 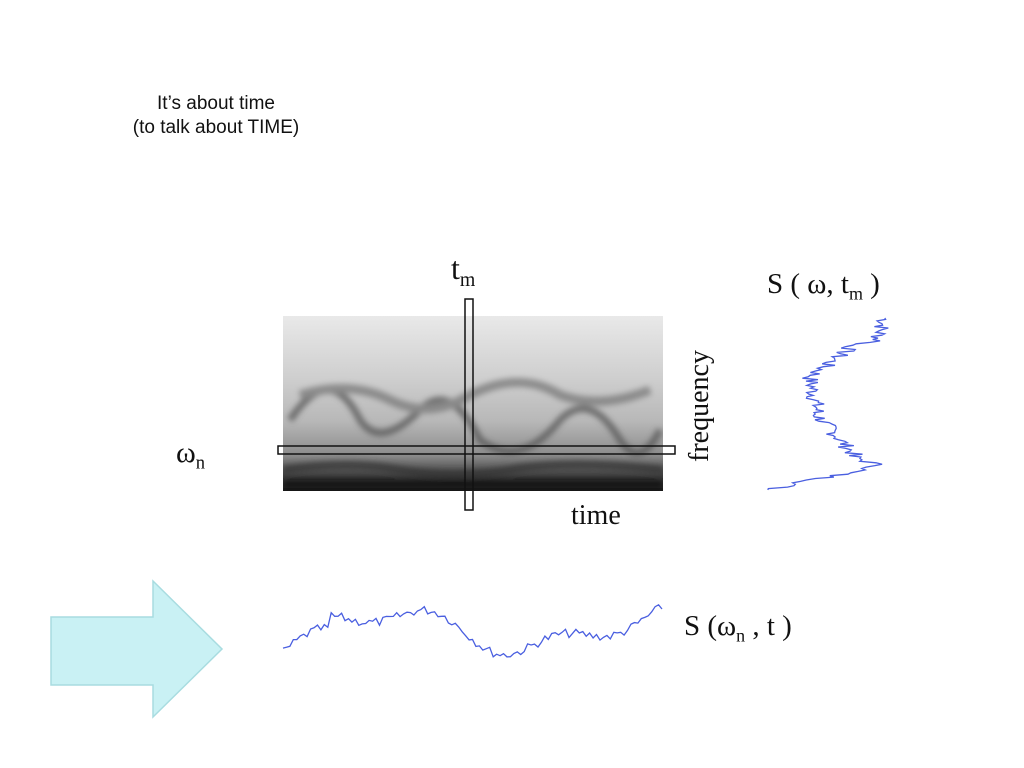 What do you see at coordinates (710, 626) in the screenshot?
I see `time-slice-label-prefix: S (ω` at bounding box center [710, 626].